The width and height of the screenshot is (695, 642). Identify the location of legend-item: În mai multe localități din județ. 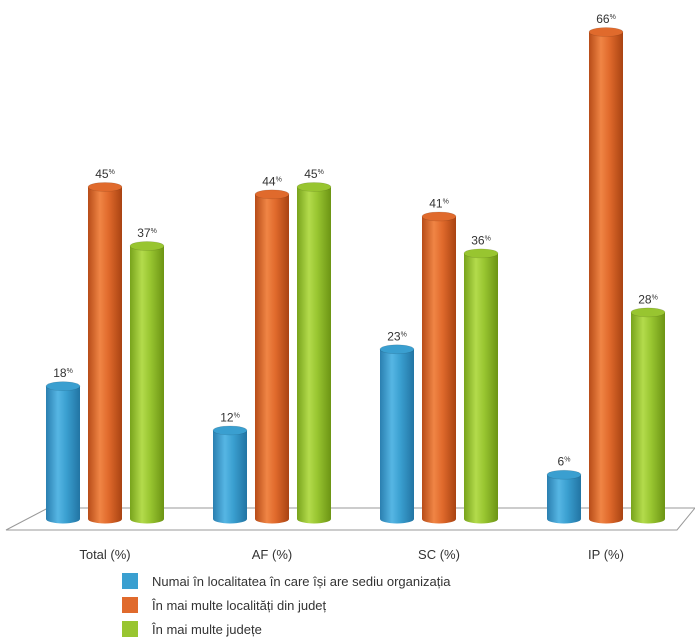
(286, 605).